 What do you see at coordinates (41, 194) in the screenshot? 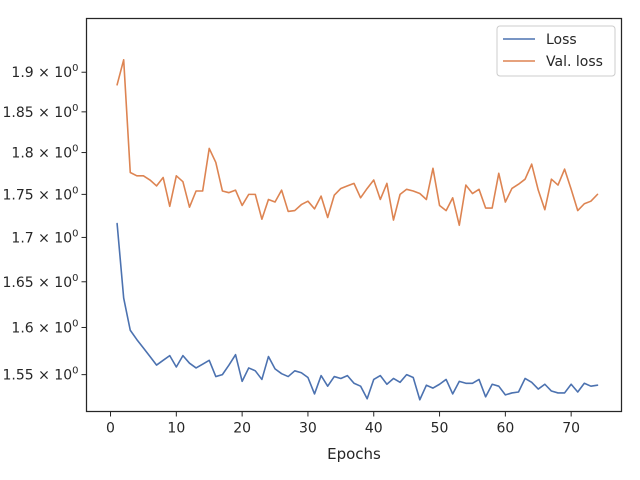
I see `y-tick-label: 1.75 × 100` at bounding box center [41, 194].